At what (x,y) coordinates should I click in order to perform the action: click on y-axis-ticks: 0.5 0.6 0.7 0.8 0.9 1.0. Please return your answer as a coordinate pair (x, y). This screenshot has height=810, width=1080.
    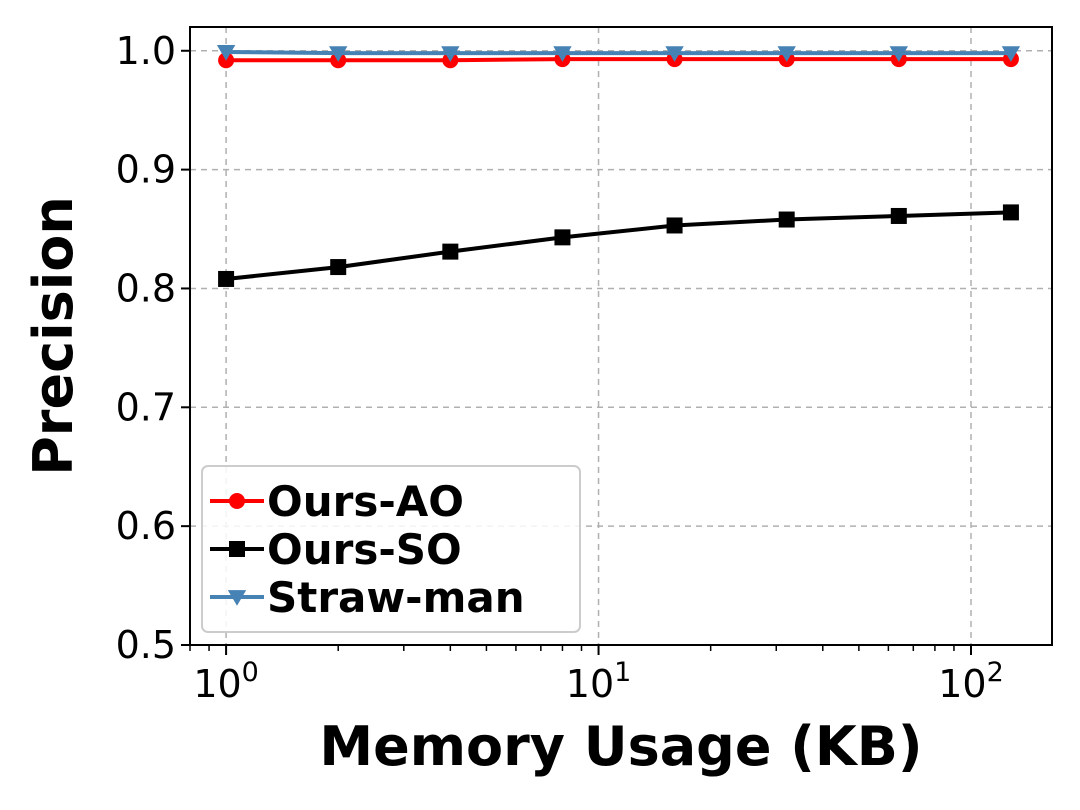
    Looking at the image, I should click on (153, 348).